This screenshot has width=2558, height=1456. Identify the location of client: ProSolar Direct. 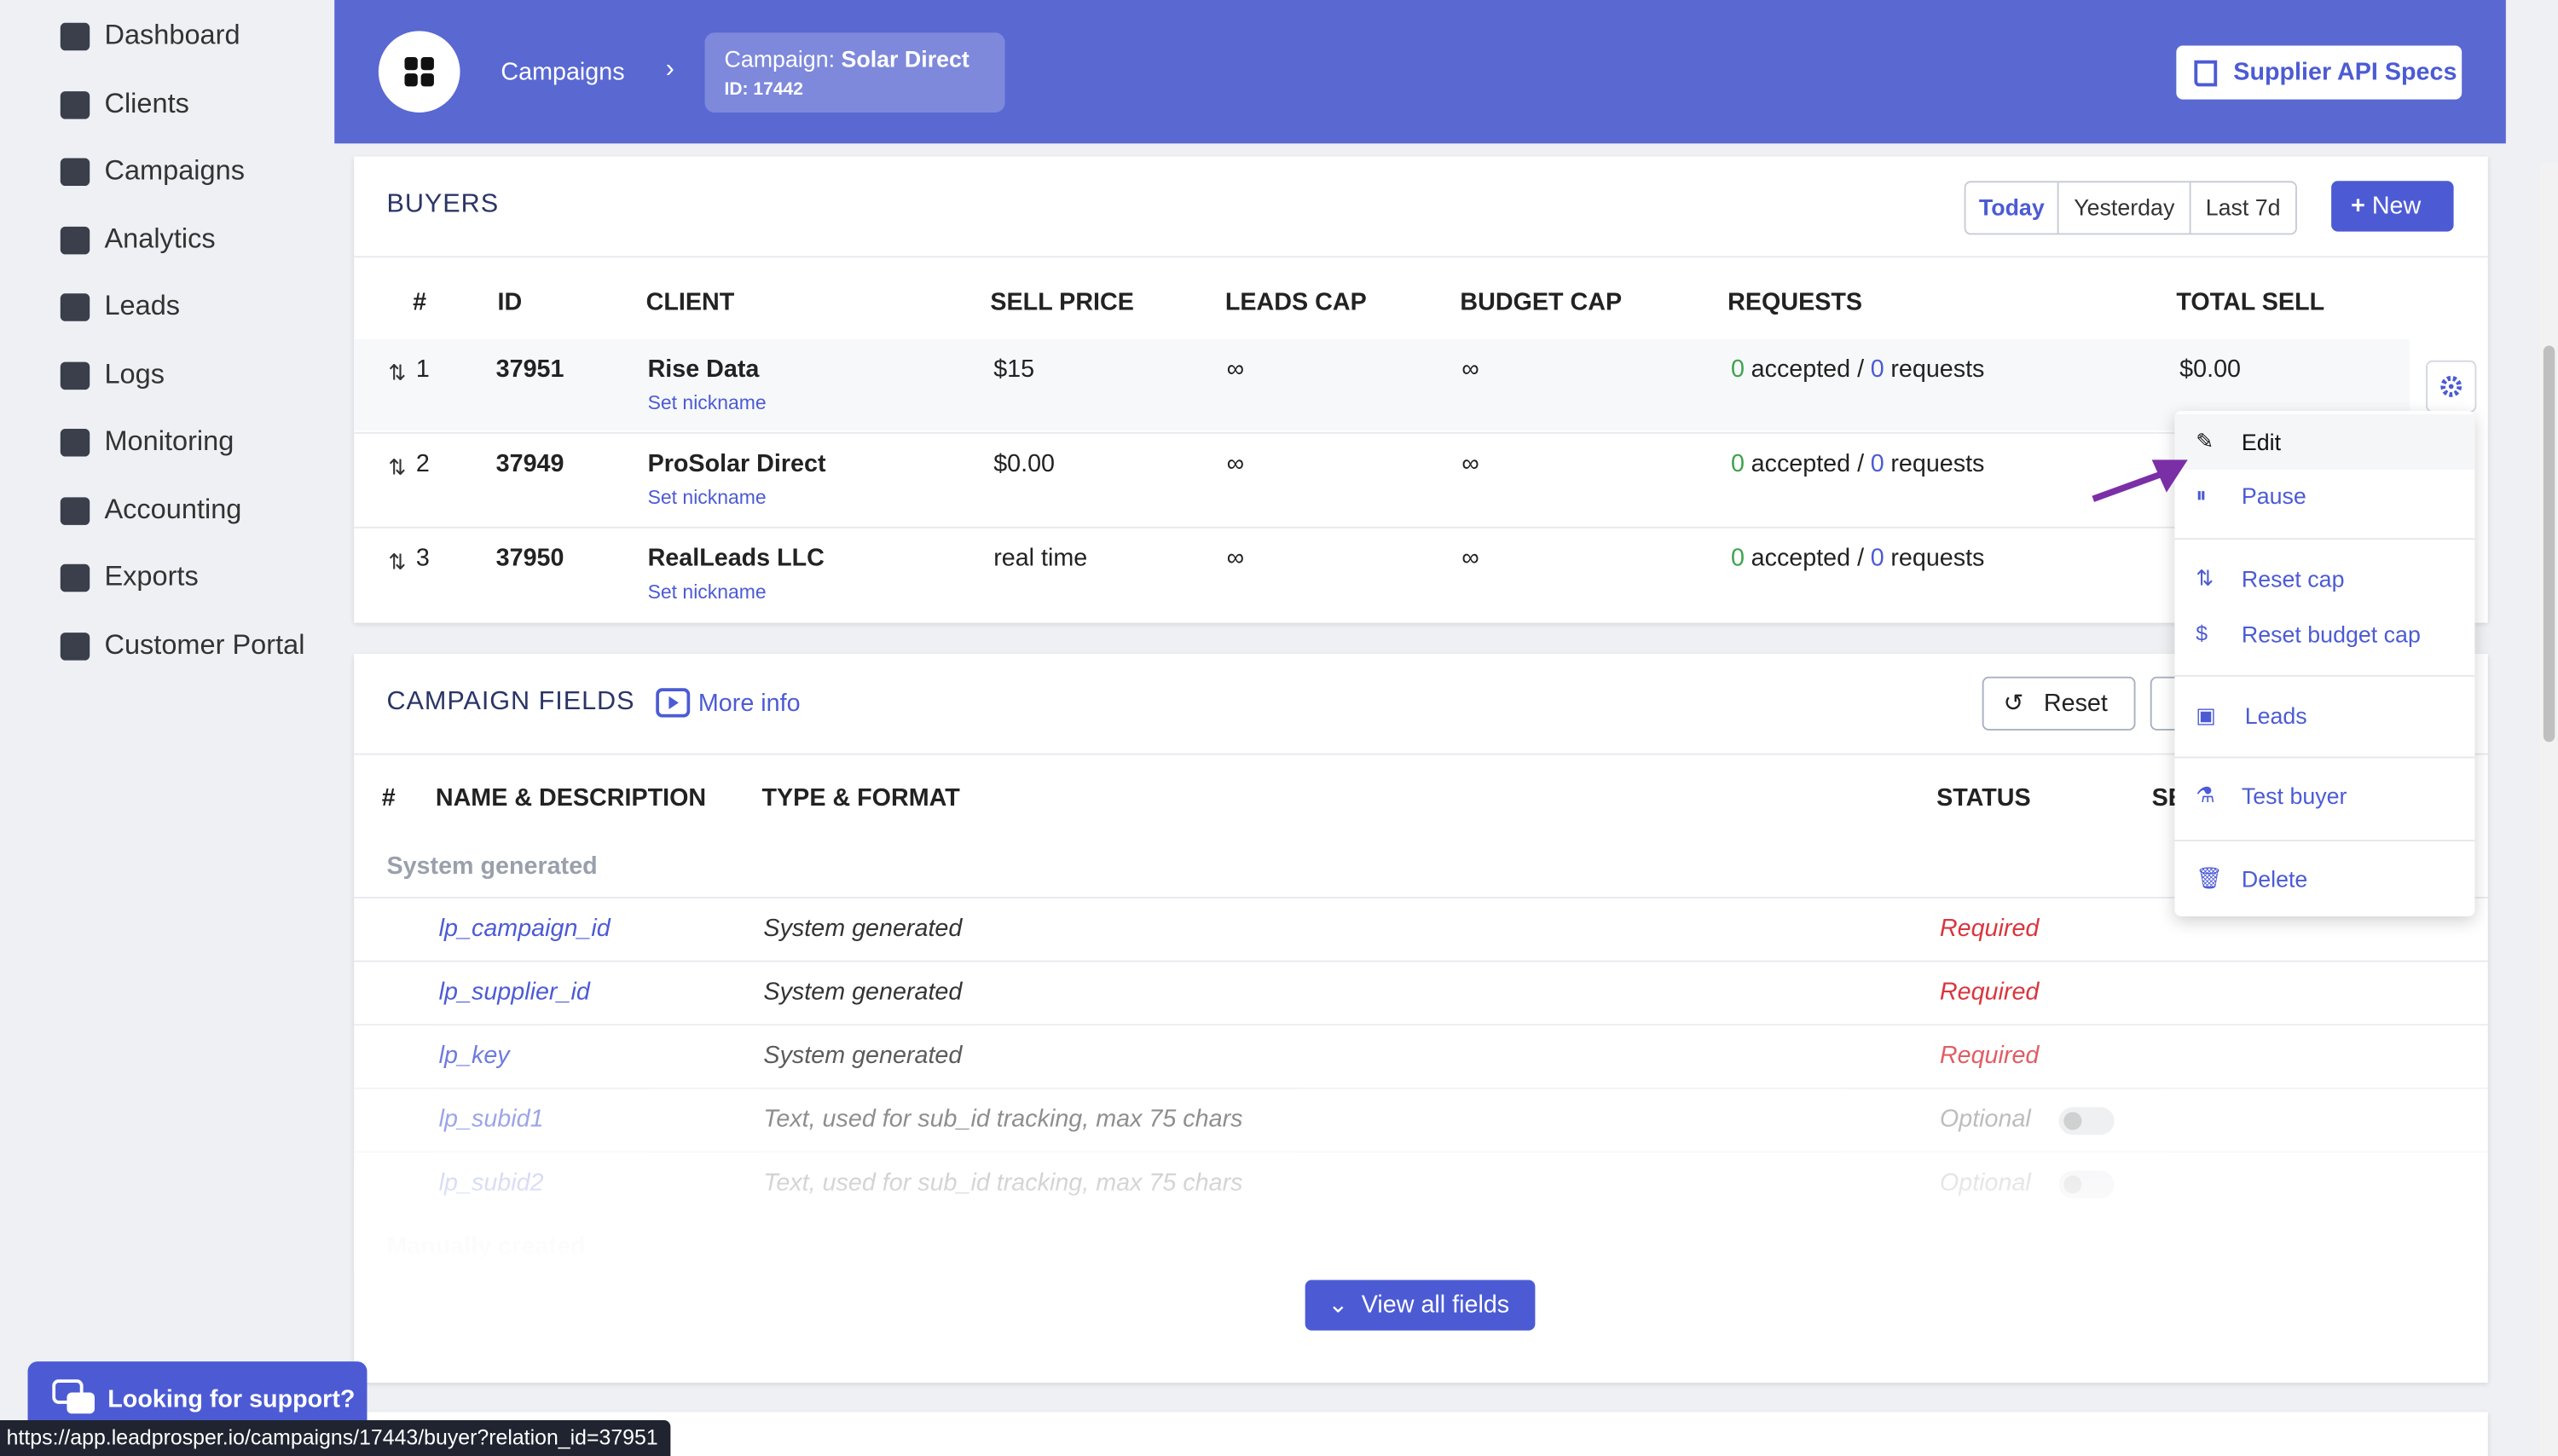
(736, 464).